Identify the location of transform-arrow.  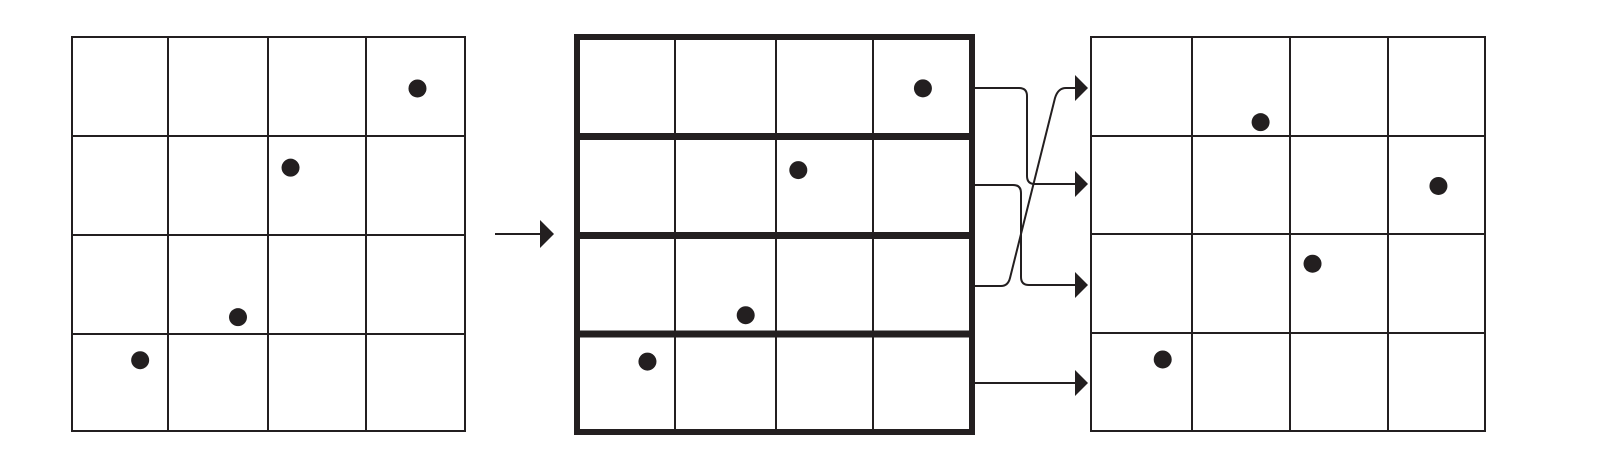
(524, 234).